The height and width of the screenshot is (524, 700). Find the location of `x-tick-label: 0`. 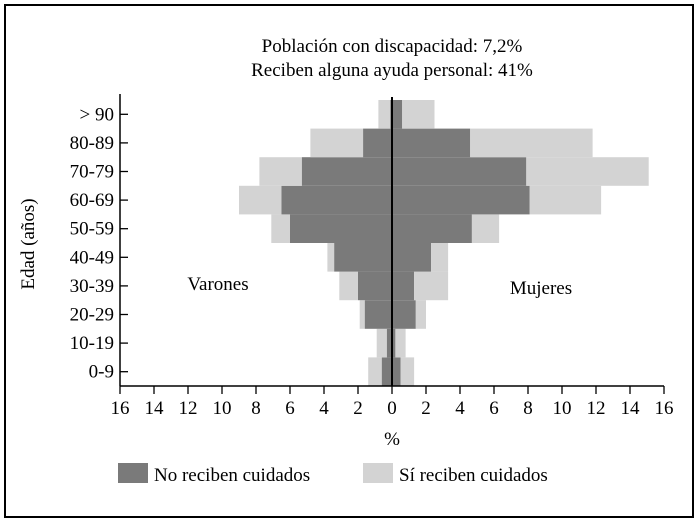

x-tick-label: 0 is located at coordinates (392, 408).